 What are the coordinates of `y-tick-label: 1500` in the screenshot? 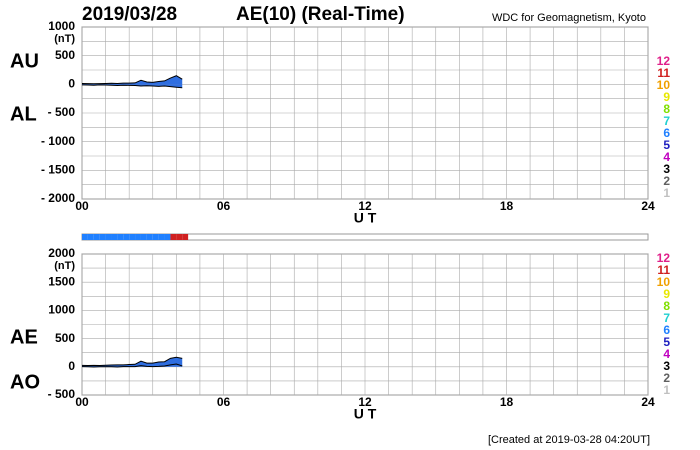 It's located at (61, 281).